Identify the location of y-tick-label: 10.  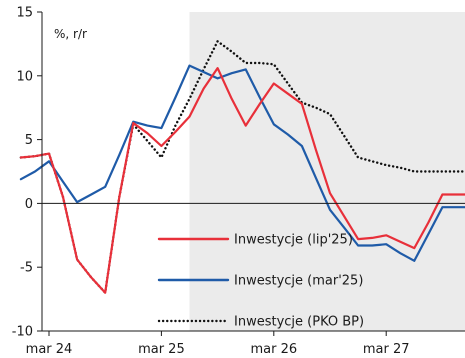
(24, 76).